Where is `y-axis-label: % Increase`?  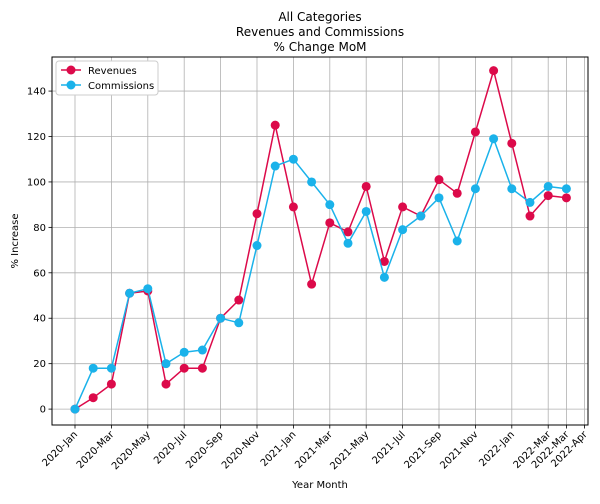
y-axis-label: % Increase is located at coordinates (15, 241).